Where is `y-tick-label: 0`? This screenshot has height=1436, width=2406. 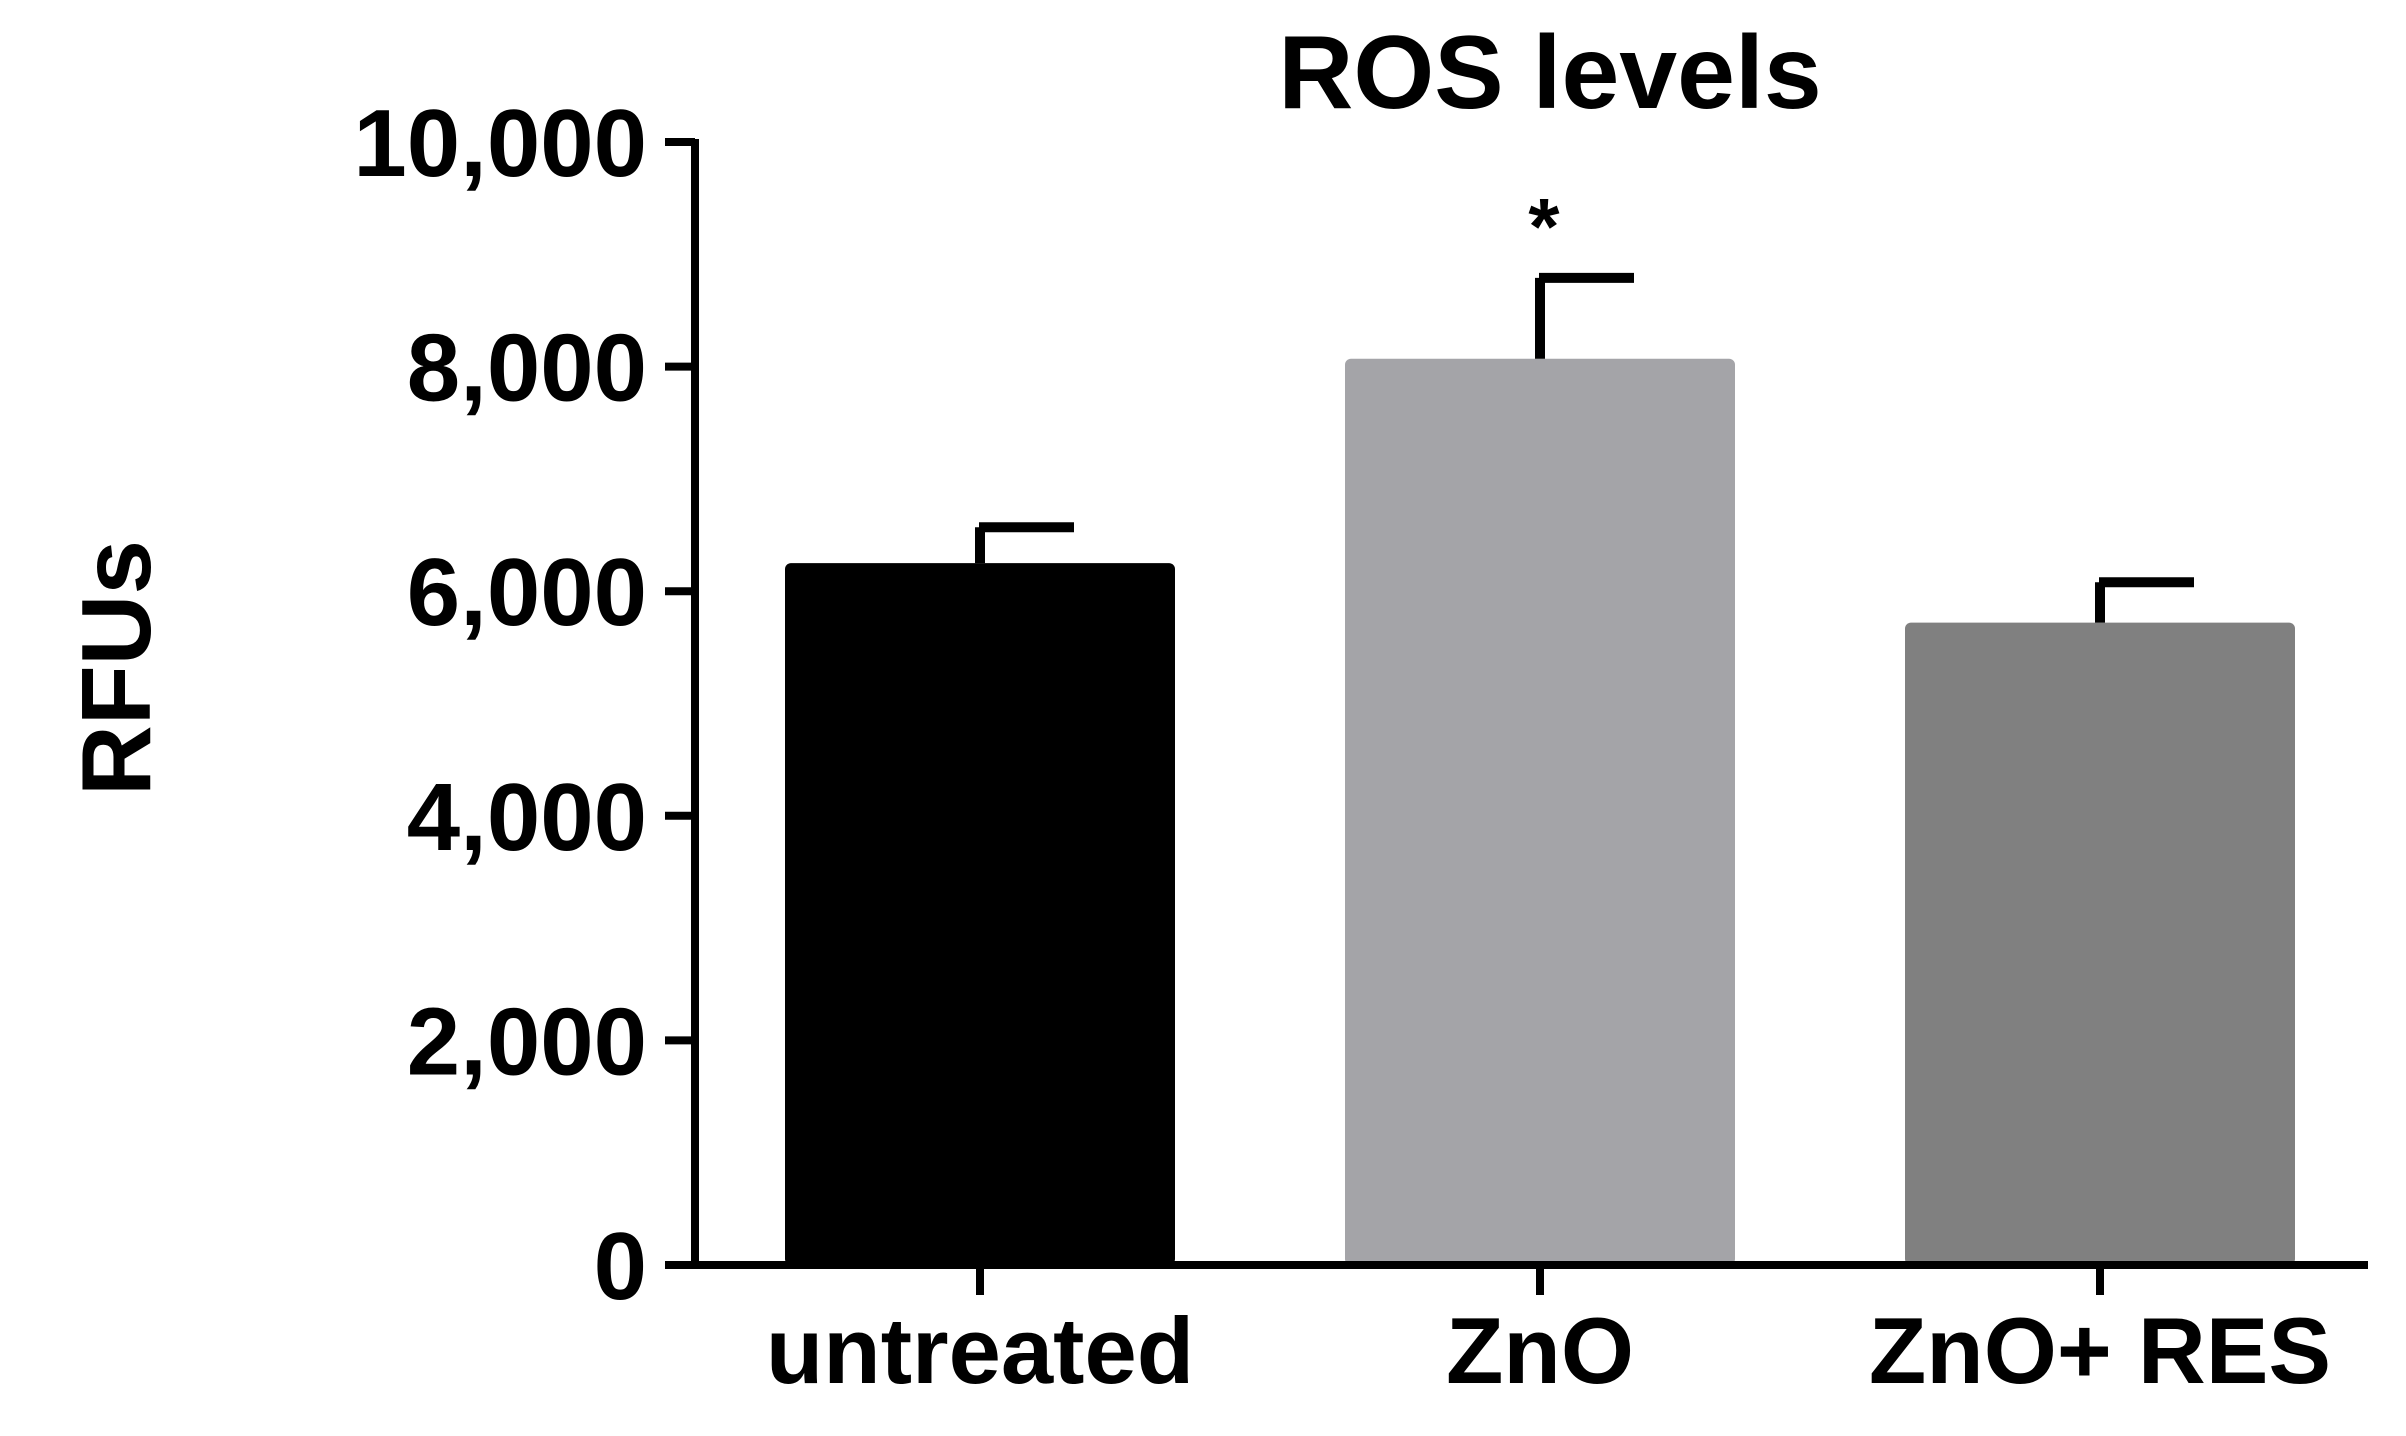 y-tick-label: 0 is located at coordinates (620, 1266).